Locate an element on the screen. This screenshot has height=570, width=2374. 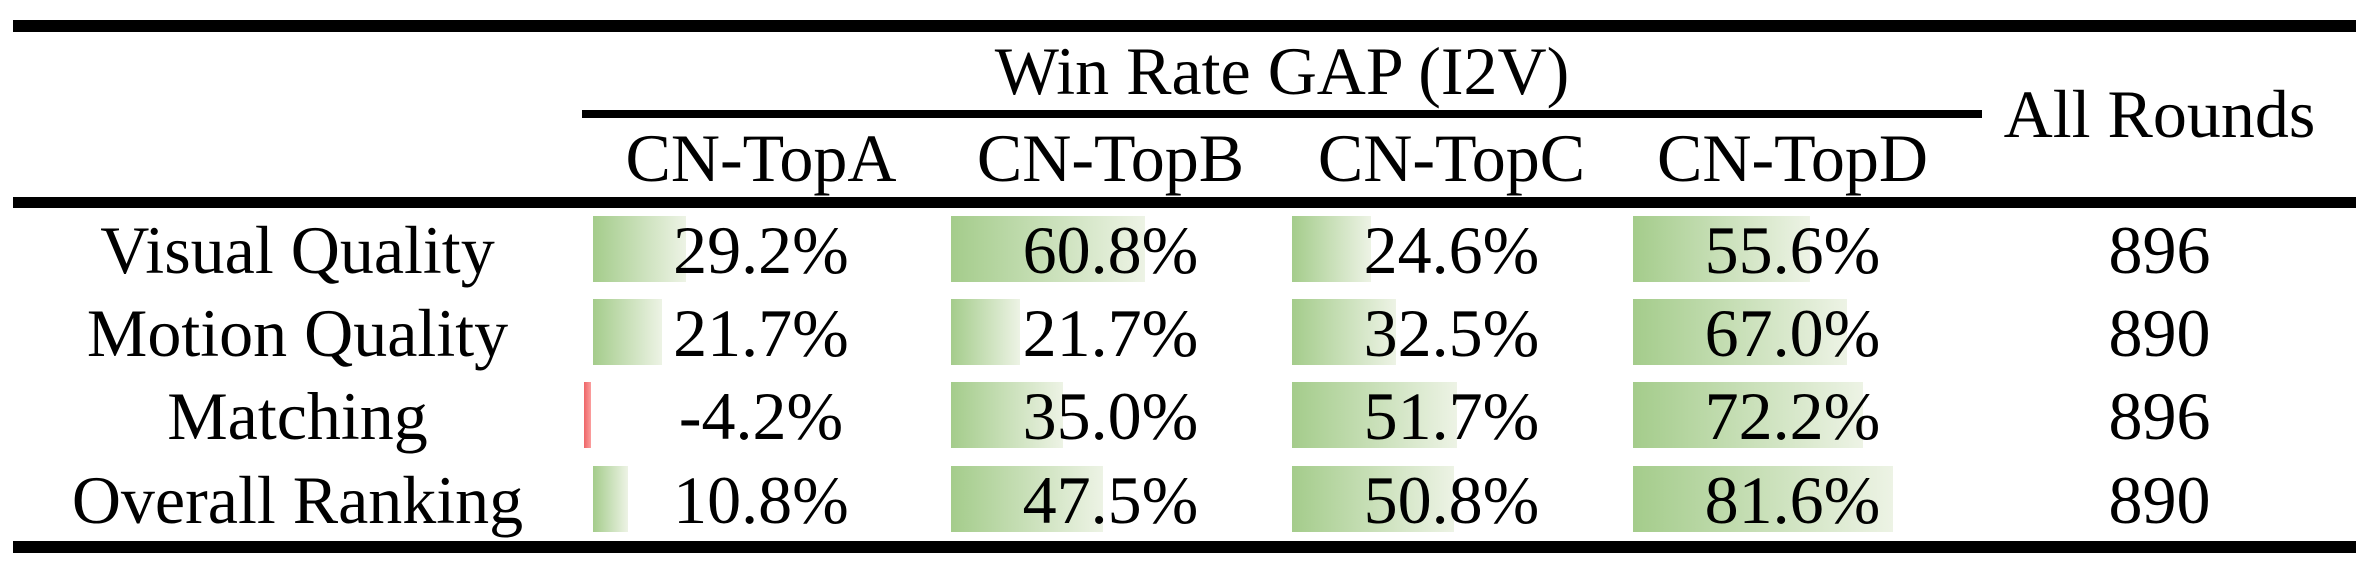
row-label-matching: Matching is located at coordinates (297, 415).